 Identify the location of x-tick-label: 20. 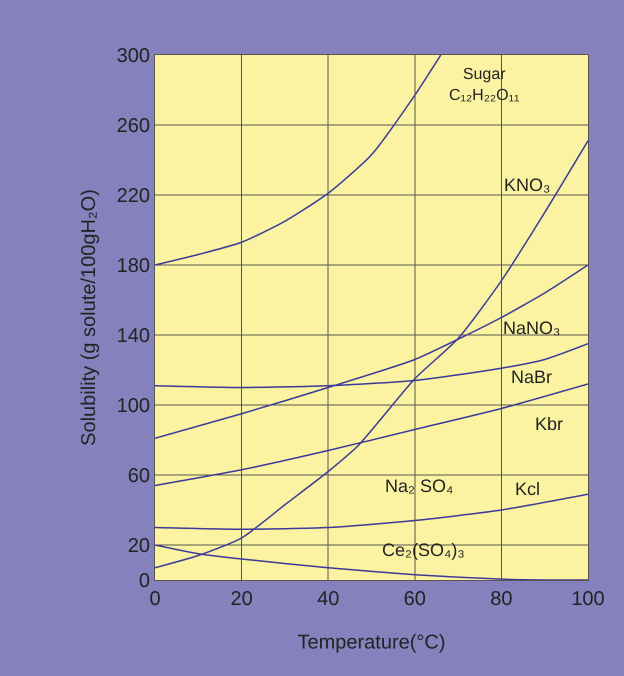
(241, 599).